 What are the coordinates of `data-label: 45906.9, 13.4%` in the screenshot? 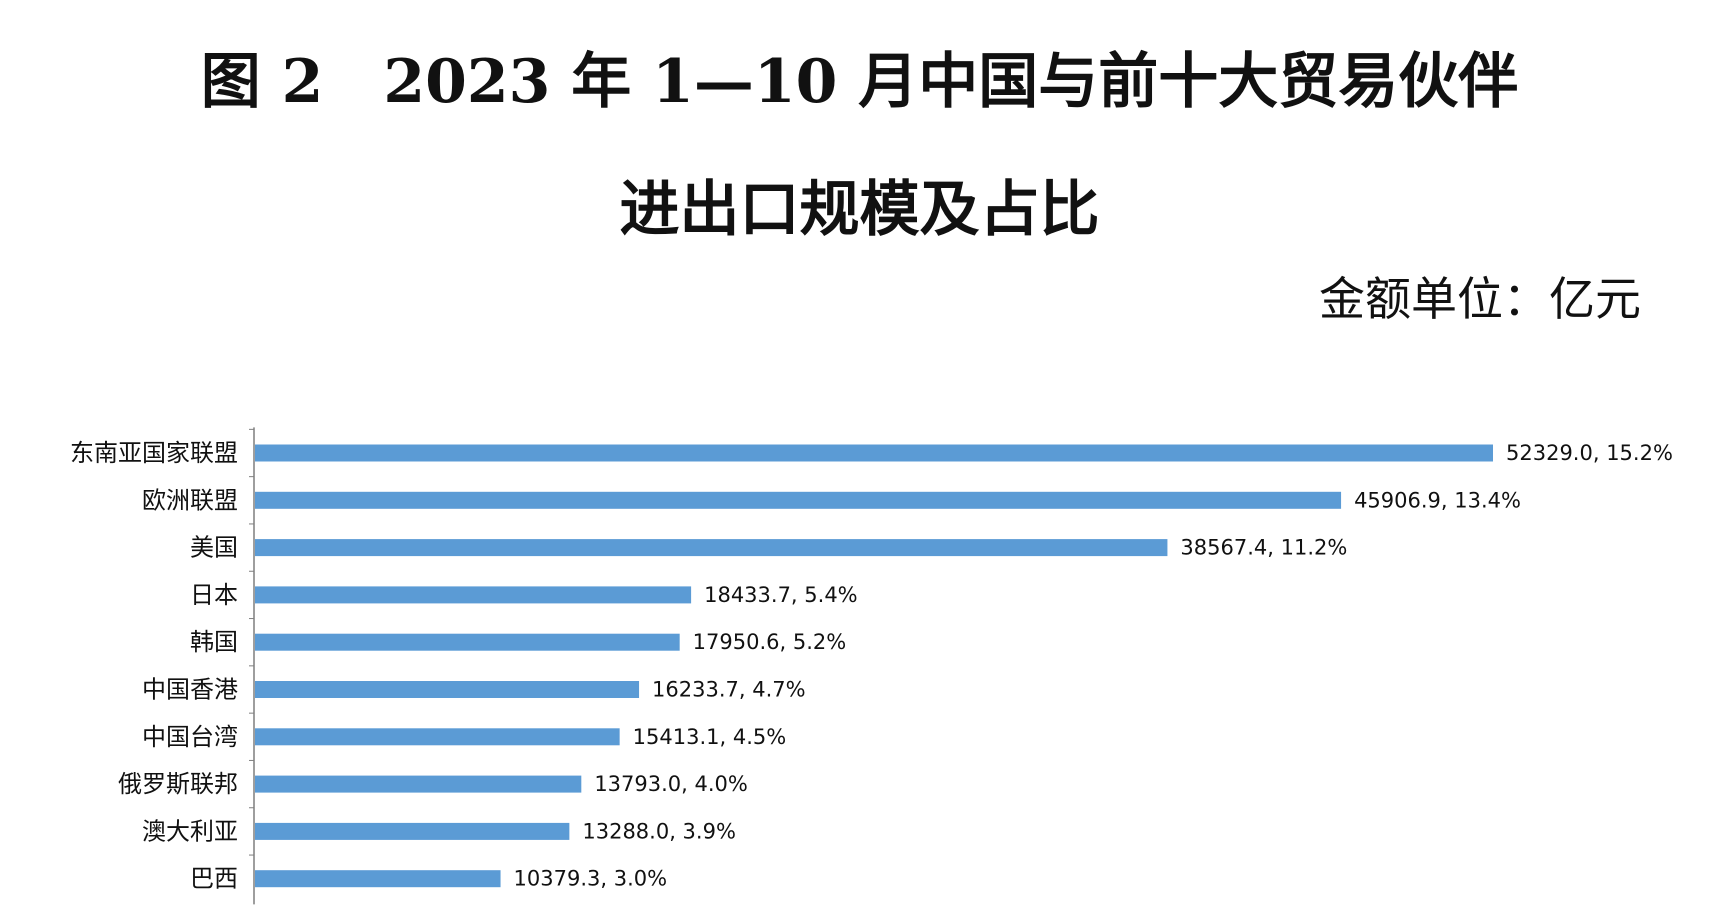 It's located at (1437, 500).